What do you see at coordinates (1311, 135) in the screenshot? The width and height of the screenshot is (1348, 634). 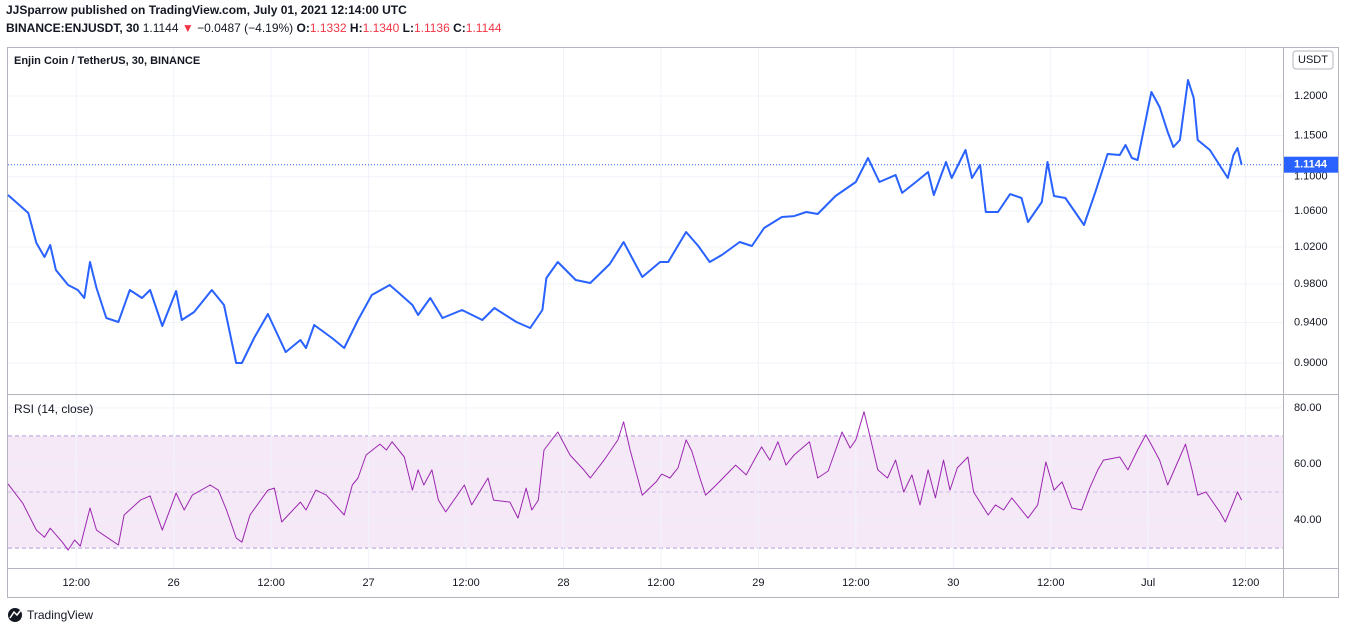 I see `y-tick-label: 1.1500` at bounding box center [1311, 135].